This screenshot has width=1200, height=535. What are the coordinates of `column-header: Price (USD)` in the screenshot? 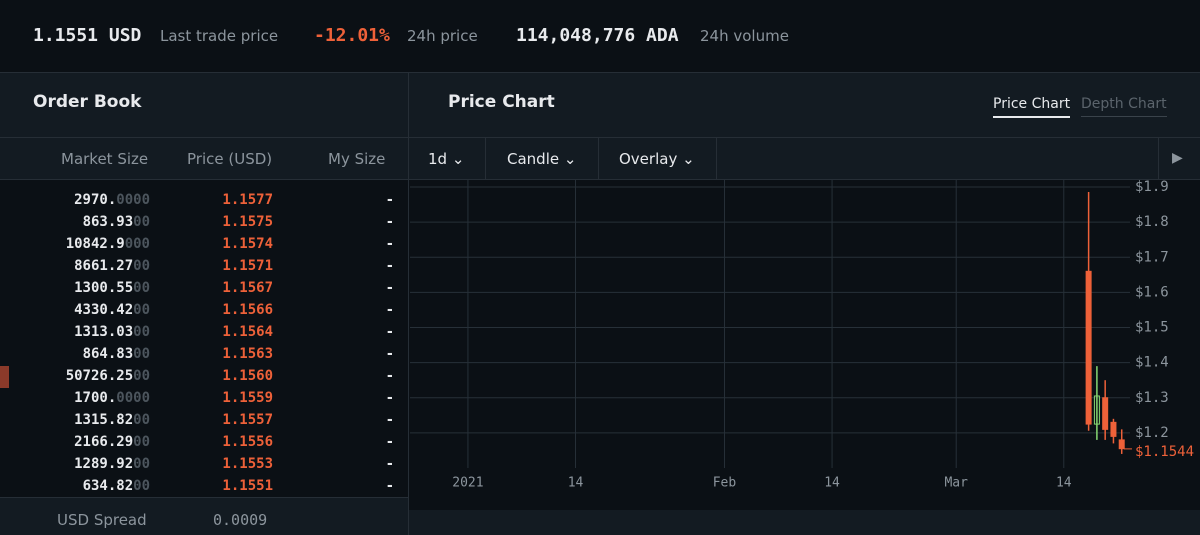 It's located at (230, 159).